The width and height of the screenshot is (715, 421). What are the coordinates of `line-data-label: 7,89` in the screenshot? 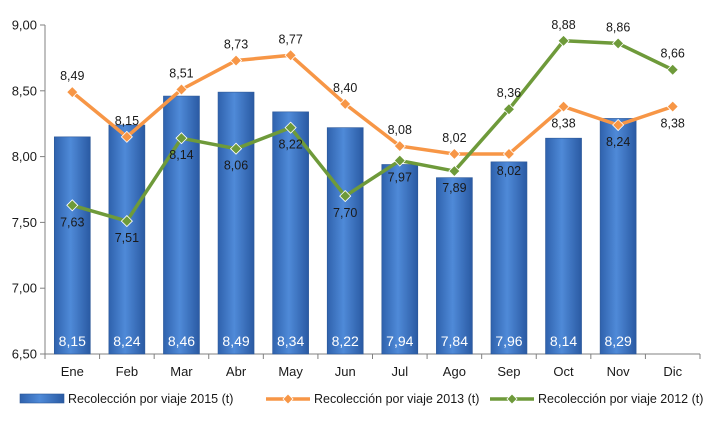 It's located at (454, 188).